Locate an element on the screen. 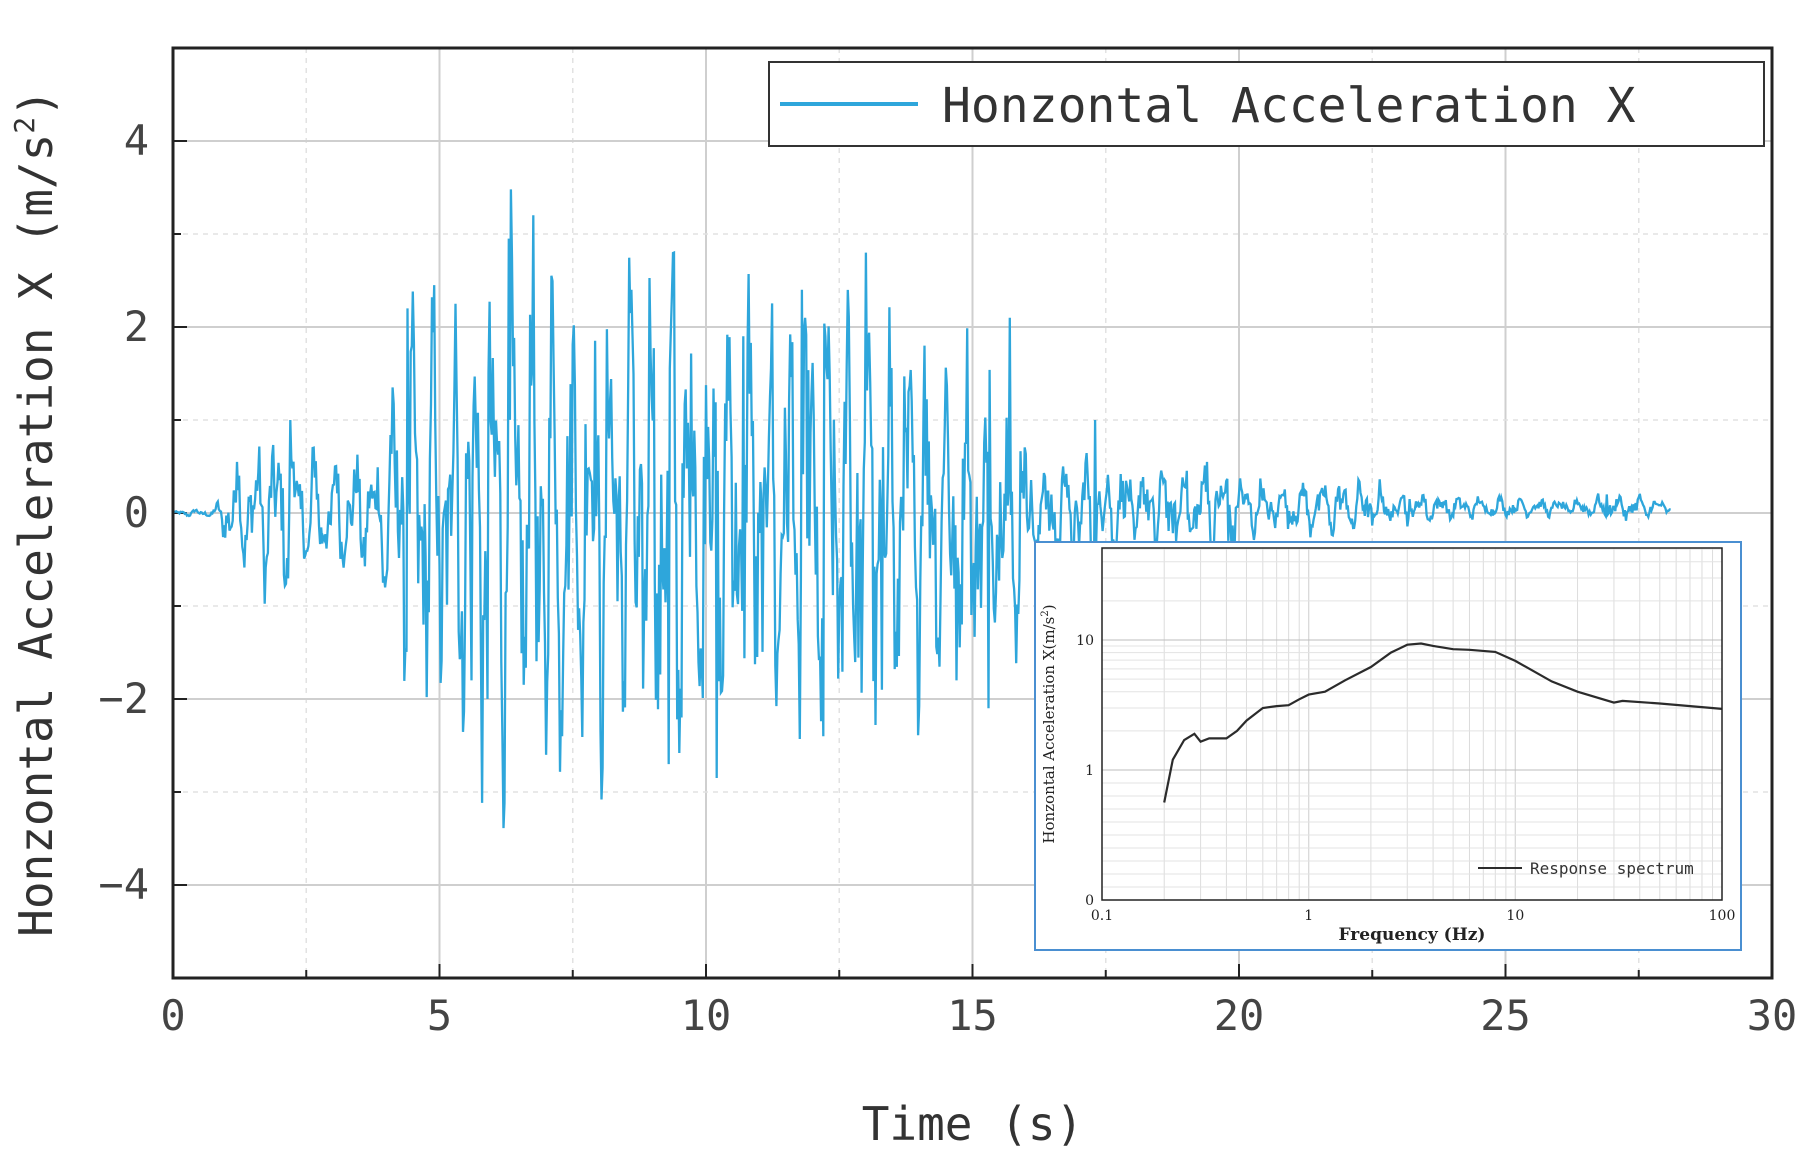 Image resolution: width=1810 pixels, height=1159 pixels. legend-label: Honzontal Acceleration X is located at coordinates (1289, 106).